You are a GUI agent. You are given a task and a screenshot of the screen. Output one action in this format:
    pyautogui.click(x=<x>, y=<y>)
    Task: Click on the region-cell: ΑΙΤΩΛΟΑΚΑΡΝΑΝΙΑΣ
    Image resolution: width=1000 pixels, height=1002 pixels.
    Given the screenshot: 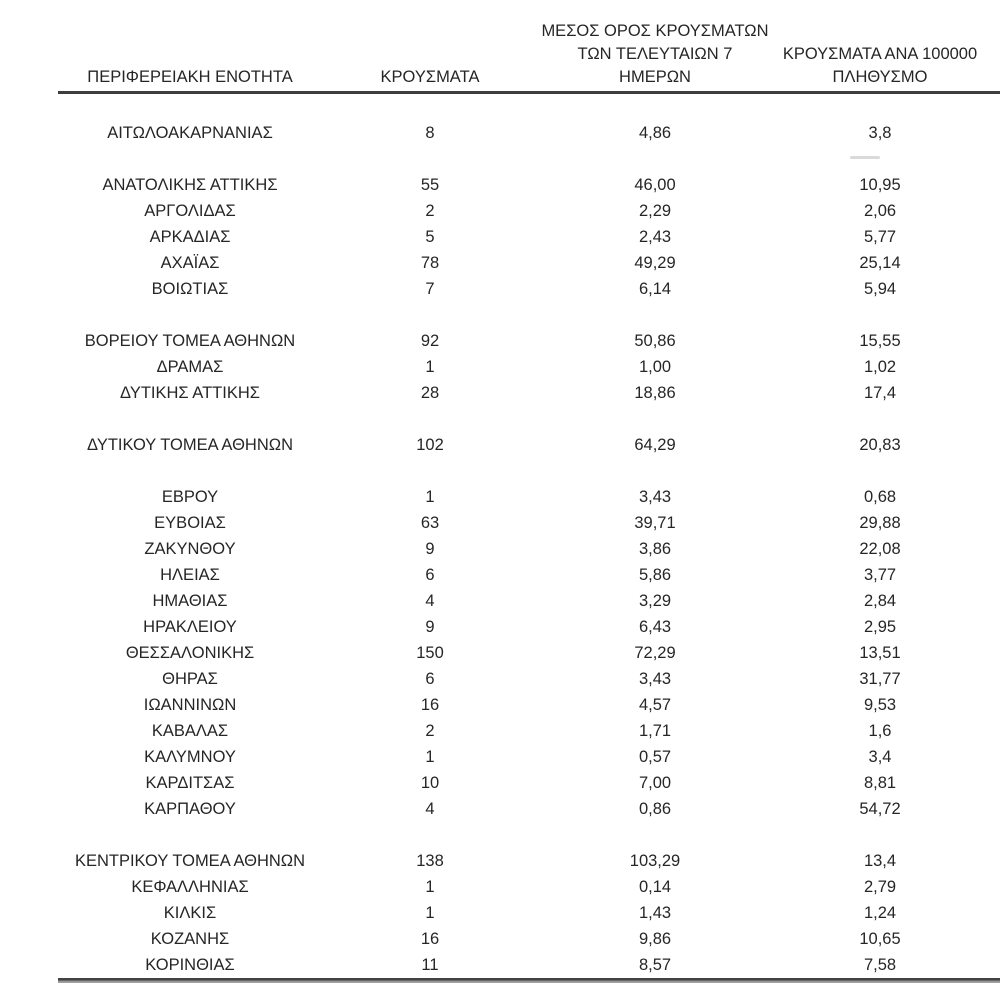 What is the action you would take?
    pyautogui.click(x=190, y=132)
    